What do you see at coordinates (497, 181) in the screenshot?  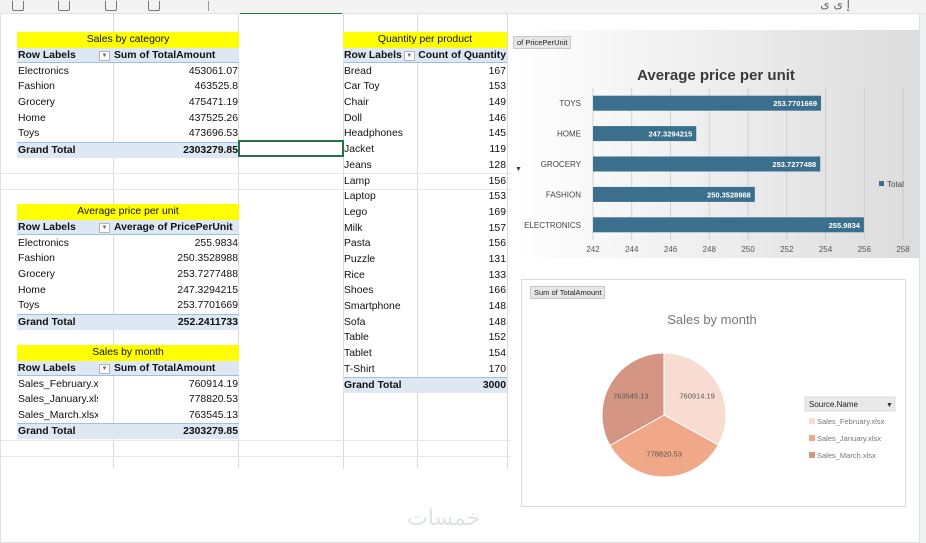 I see `row-value: 156` at bounding box center [497, 181].